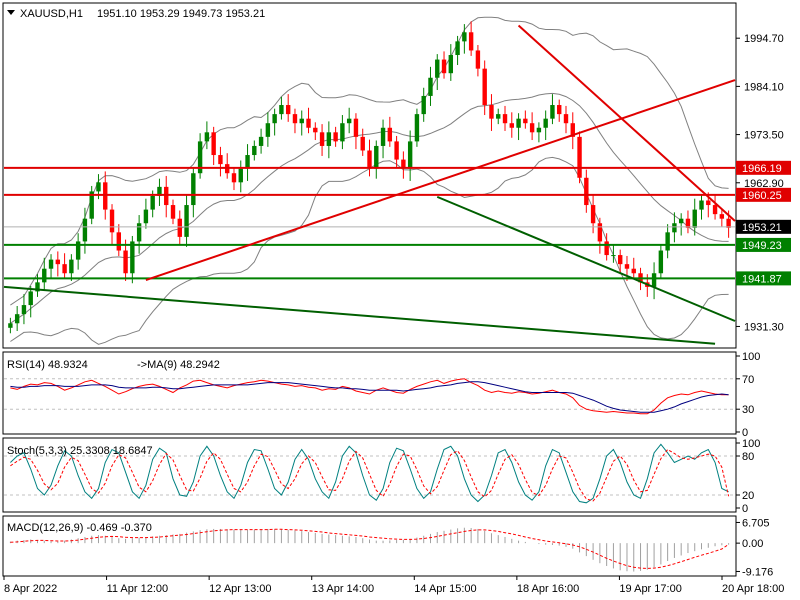 The width and height of the screenshot is (800, 600). I want to click on rsi-ma-label: ->MA(9) 48.2942, so click(178, 365).